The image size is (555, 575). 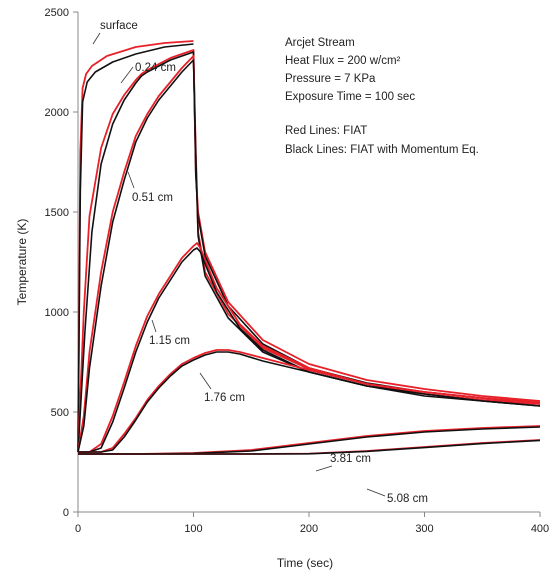 What do you see at coordinates (154, 326) in the screenshot?
I see `leader-line-1-15-cm` at bounding box center [154, 326].